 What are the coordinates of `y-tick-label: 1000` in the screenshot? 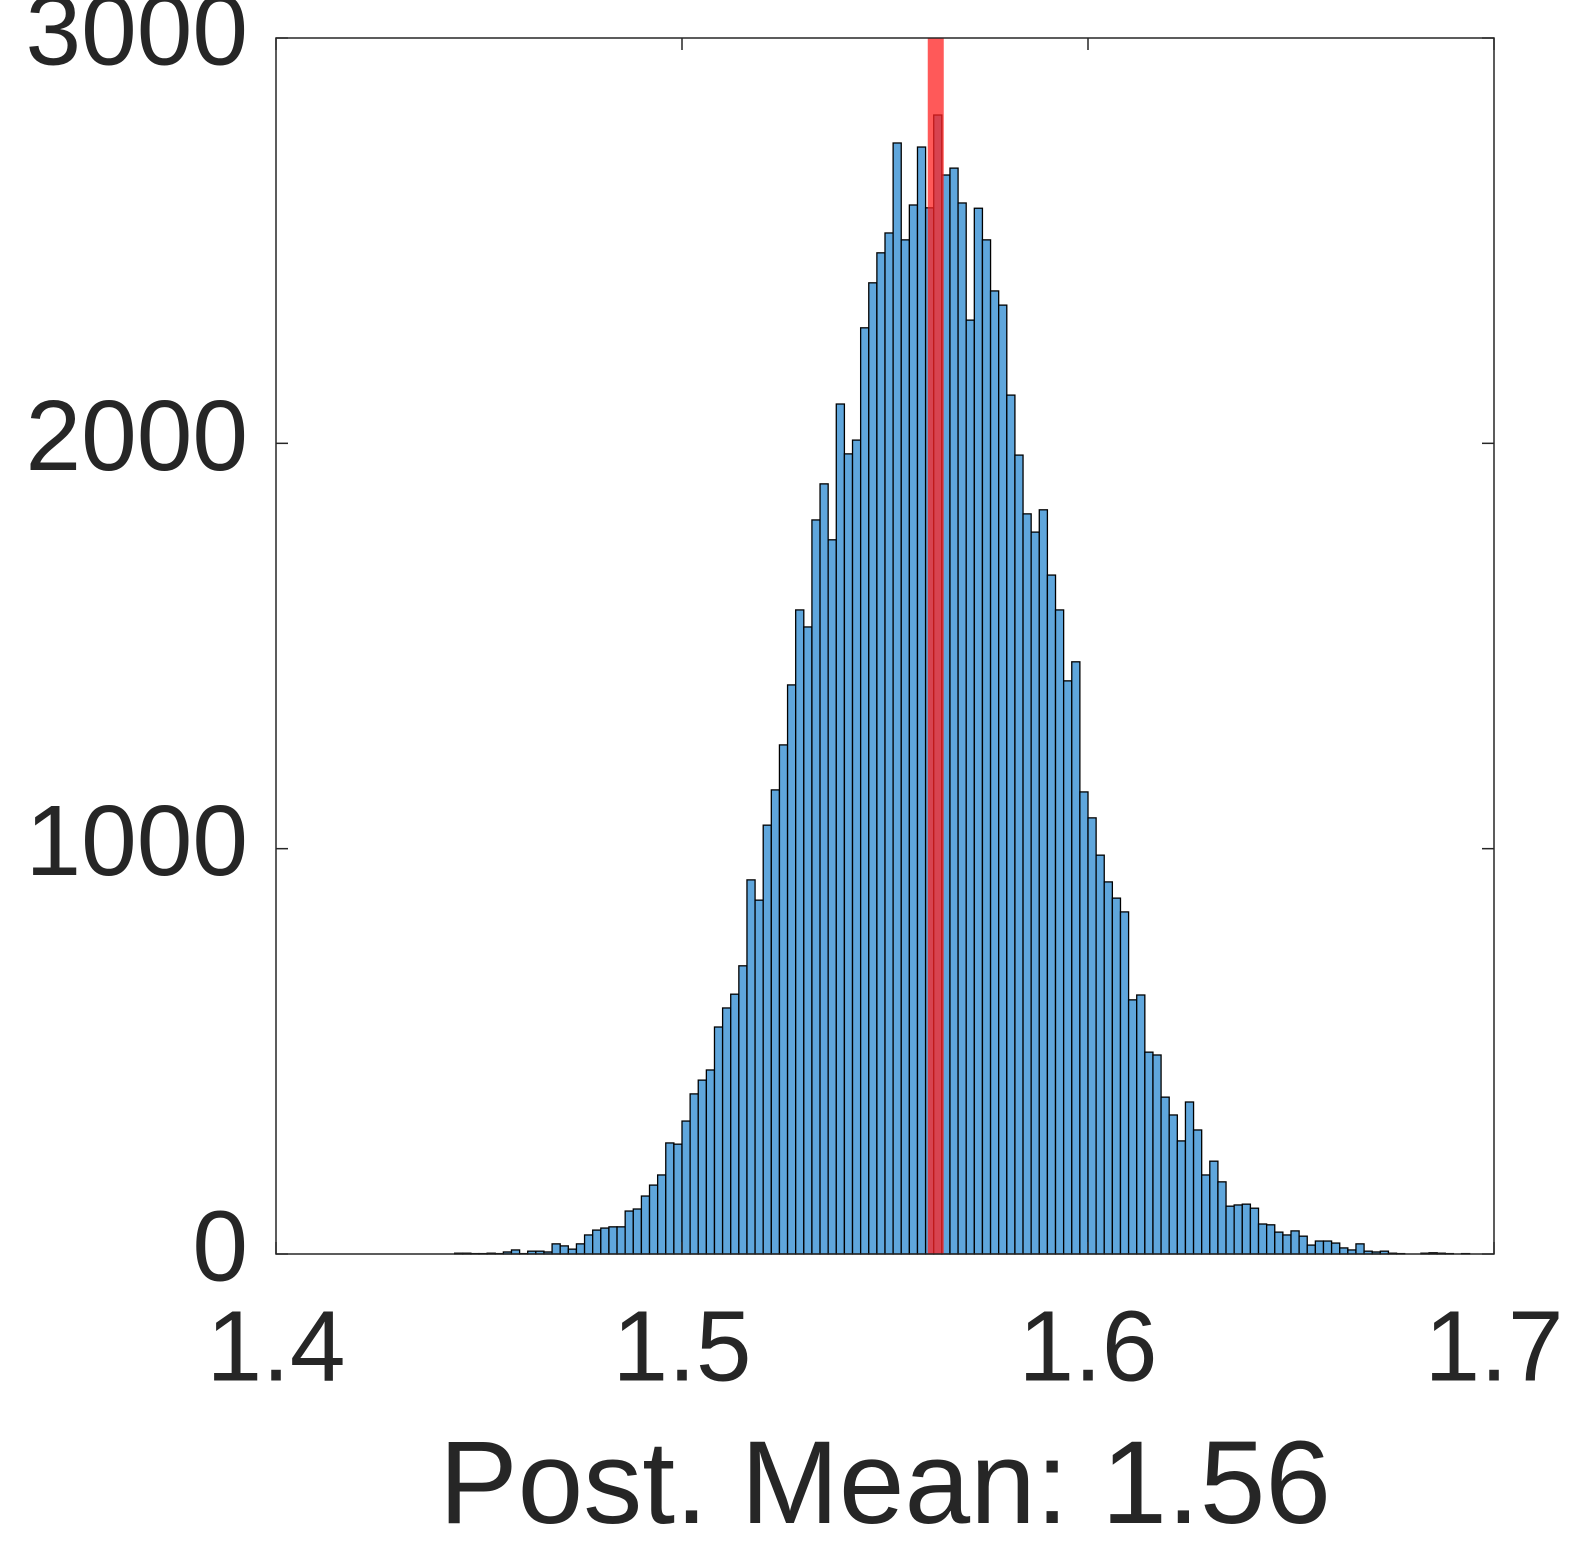 It's located at (137, 841).